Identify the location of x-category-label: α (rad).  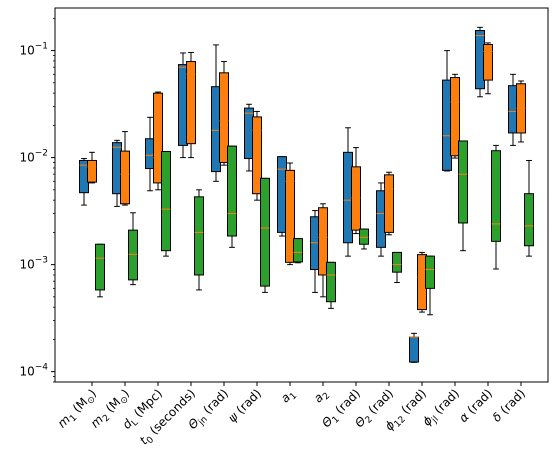
(475, 405).